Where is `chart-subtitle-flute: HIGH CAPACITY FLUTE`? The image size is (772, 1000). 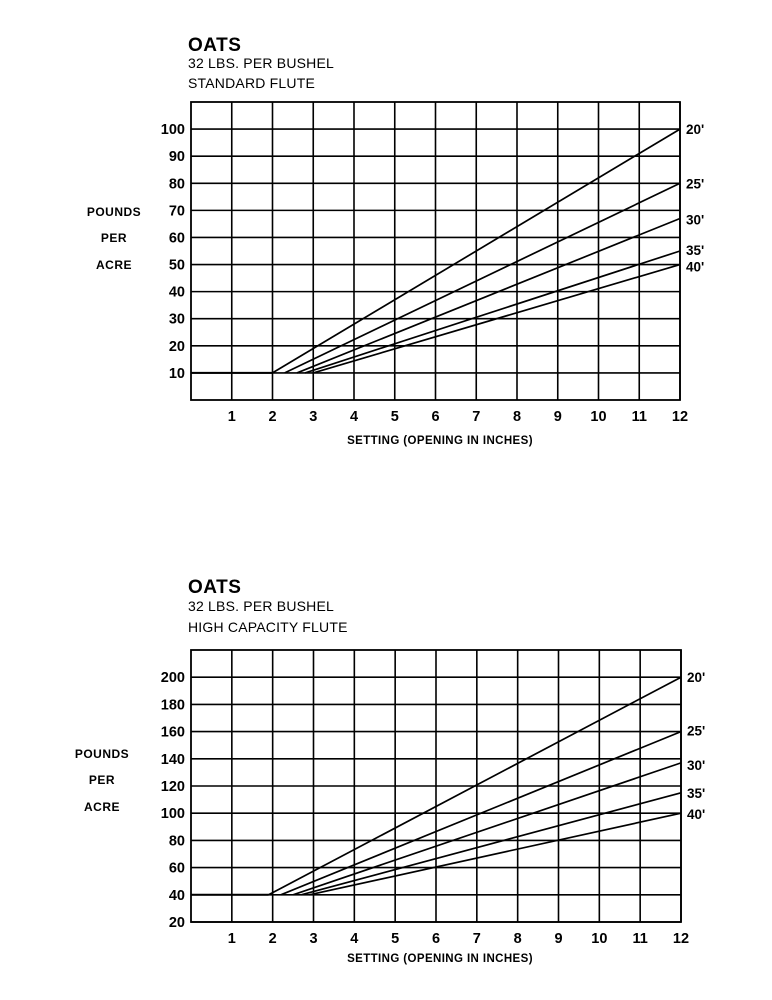 chart-subtitle-flute: HIGH CAPACITY FLUTE is located at coordinates (268, 627).